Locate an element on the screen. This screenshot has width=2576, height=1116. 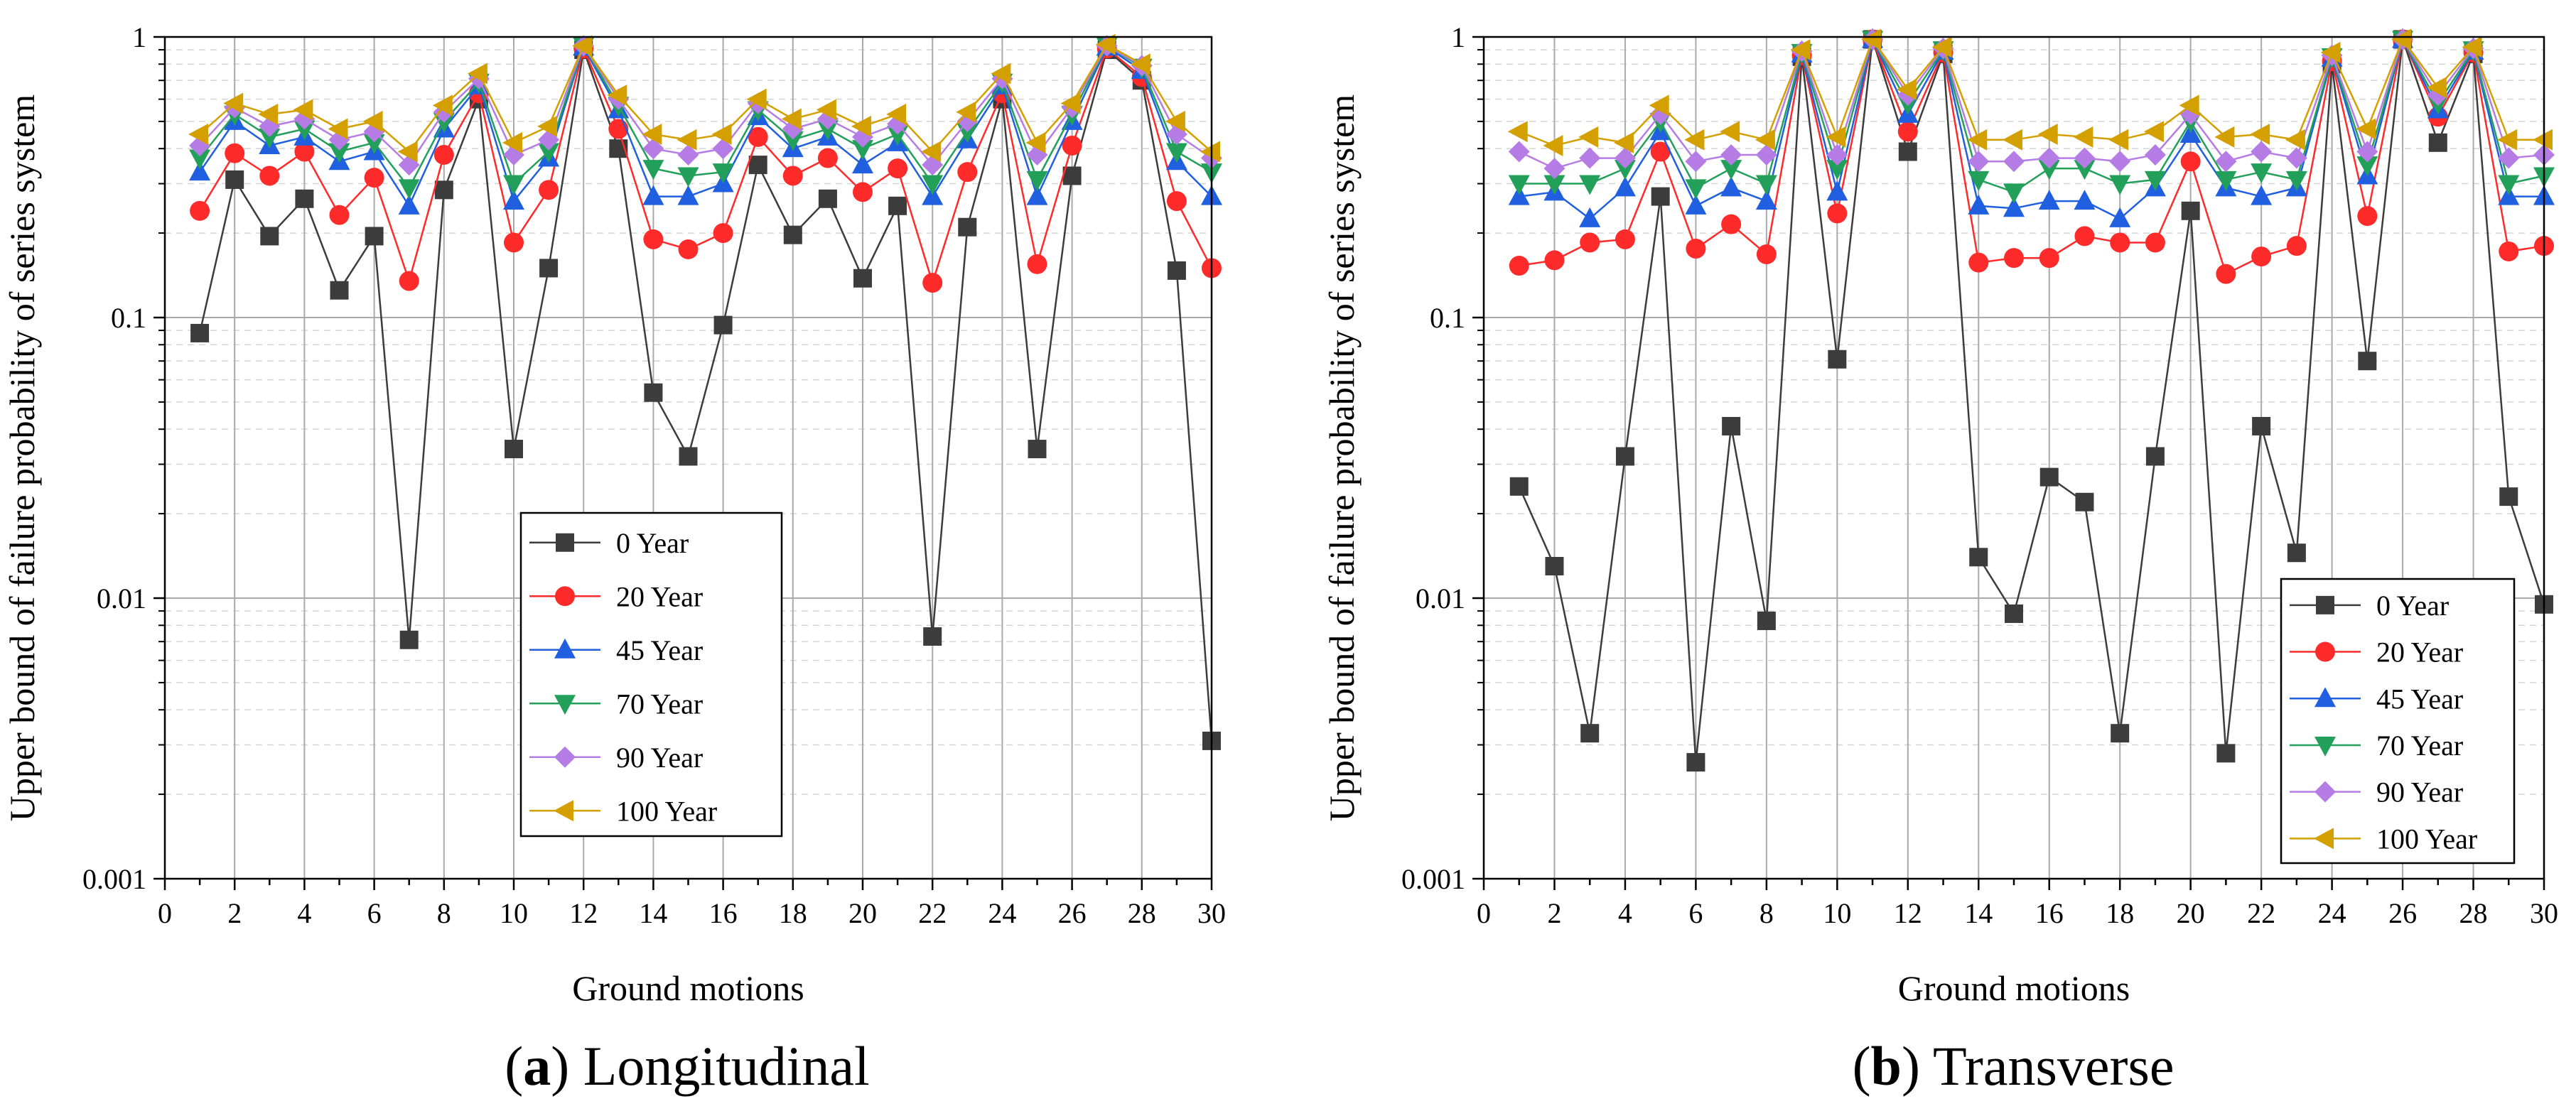
legend-item: 70 Year is located at coordinates (616, 704).